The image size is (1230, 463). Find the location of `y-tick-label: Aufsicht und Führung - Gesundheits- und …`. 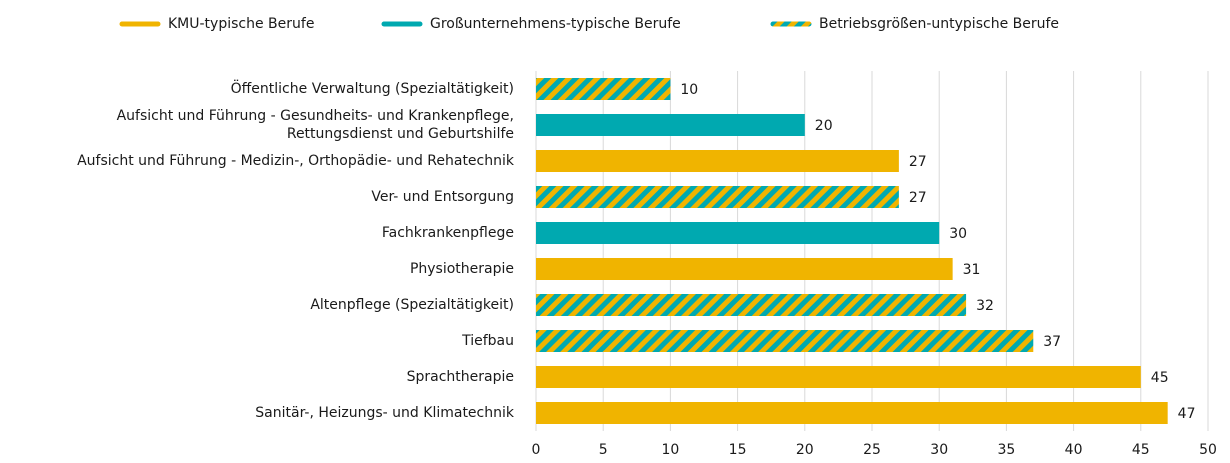

y-tick-label: Aufsicht und Führung - Gesundheits- und … is located at coordinates (315, 125).